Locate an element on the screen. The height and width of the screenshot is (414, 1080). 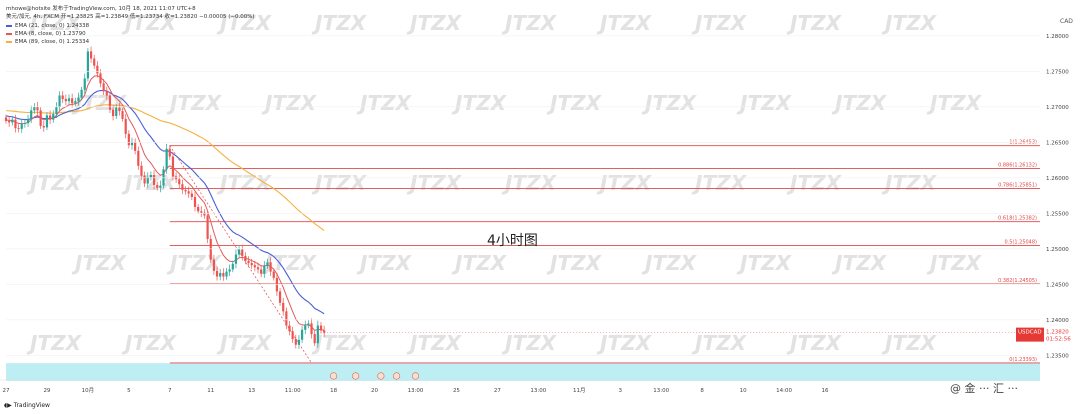
x-tick-label: 10月 is located at coordinates (88, 390).